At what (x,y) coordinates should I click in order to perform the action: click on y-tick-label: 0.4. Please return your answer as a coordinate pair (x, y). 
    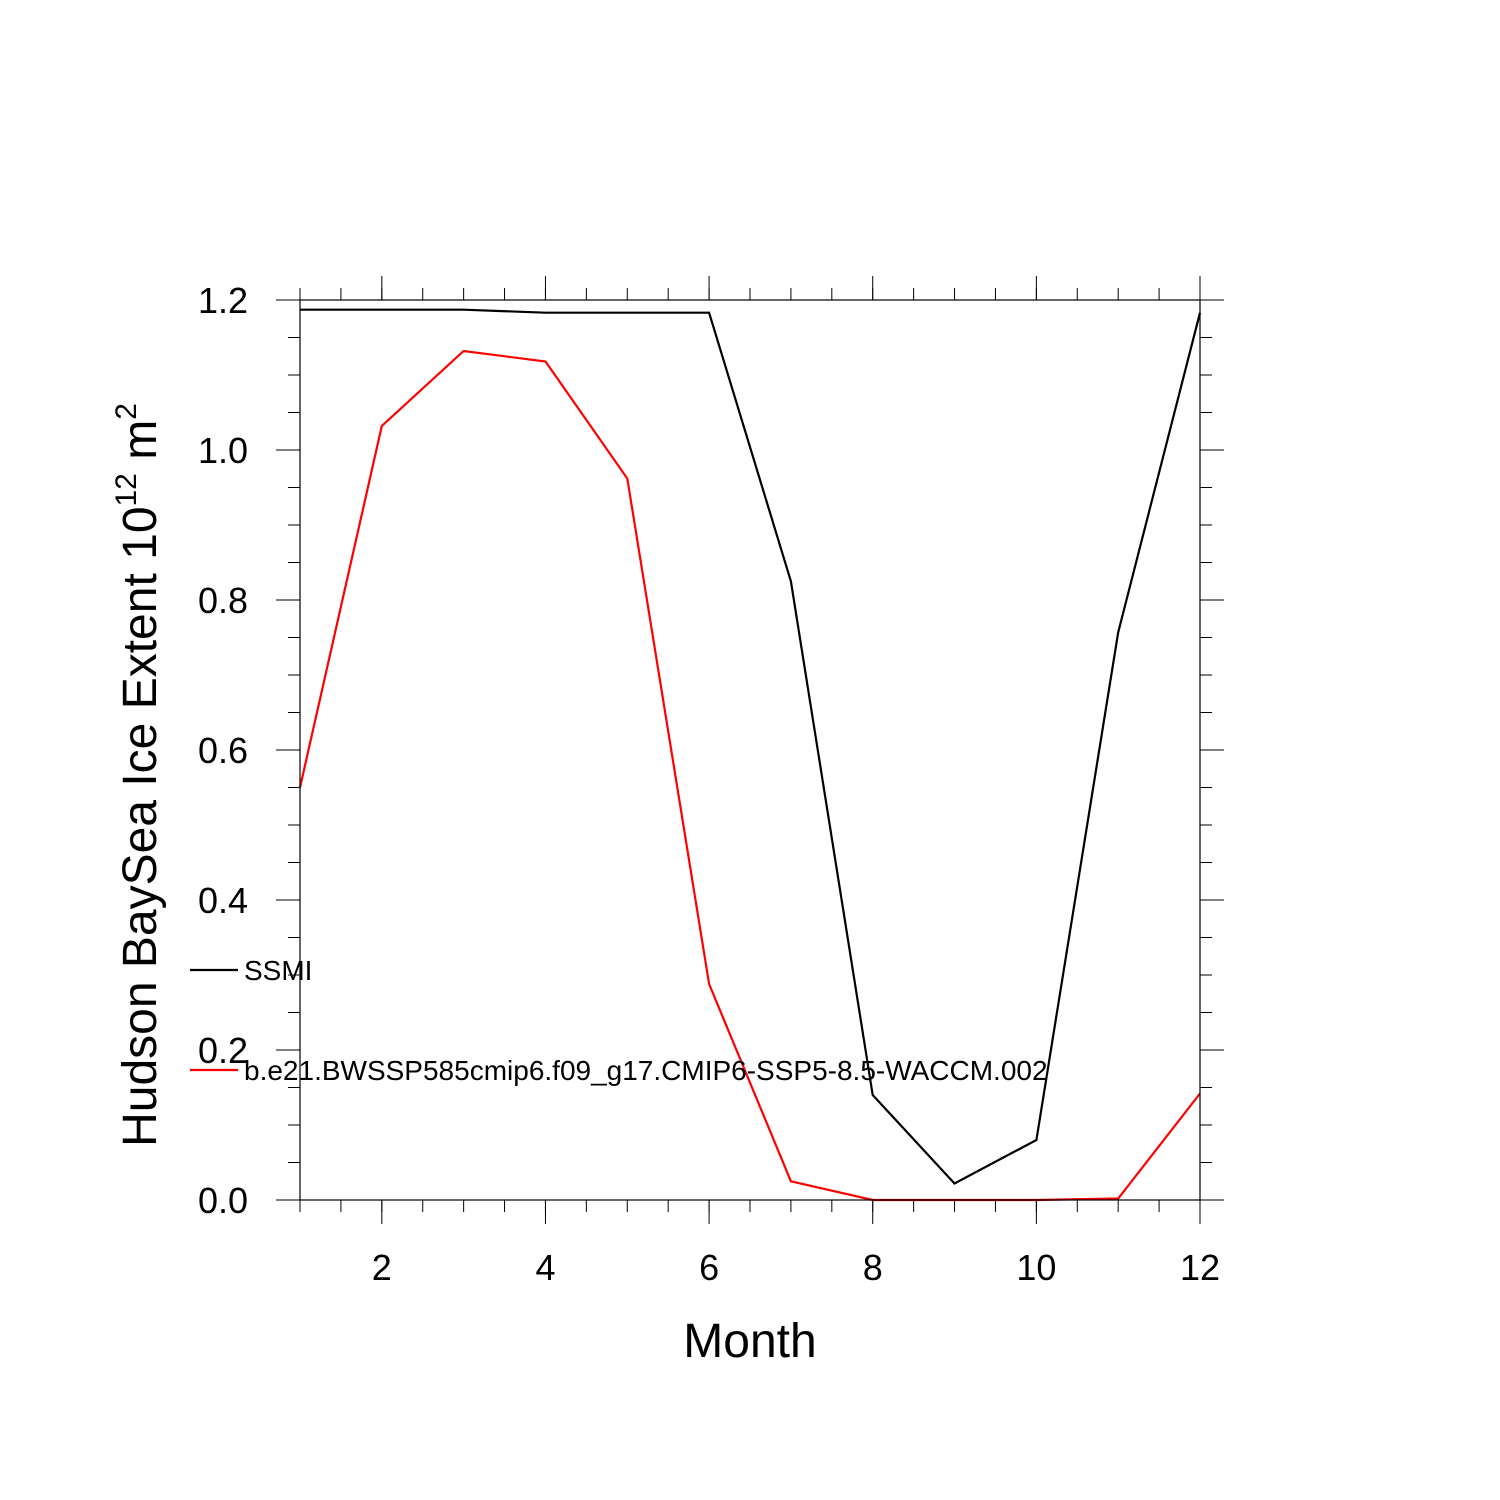
    Looking at the image, I should click on (223, 900).